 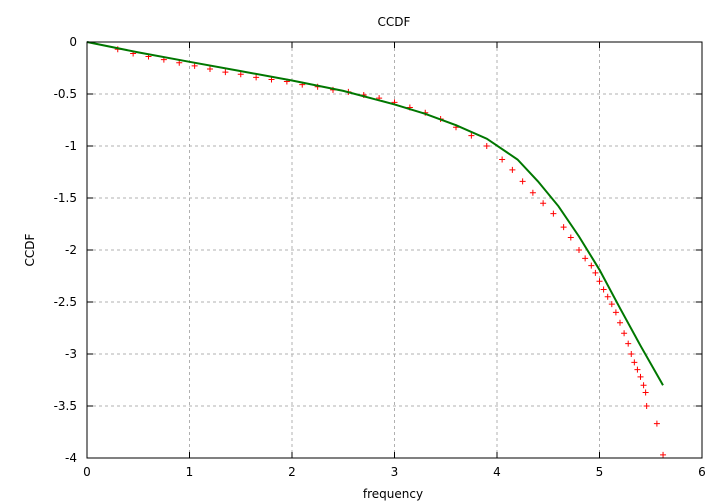 I want to click on x-tick-label: 2, so click(x=292, y=472).